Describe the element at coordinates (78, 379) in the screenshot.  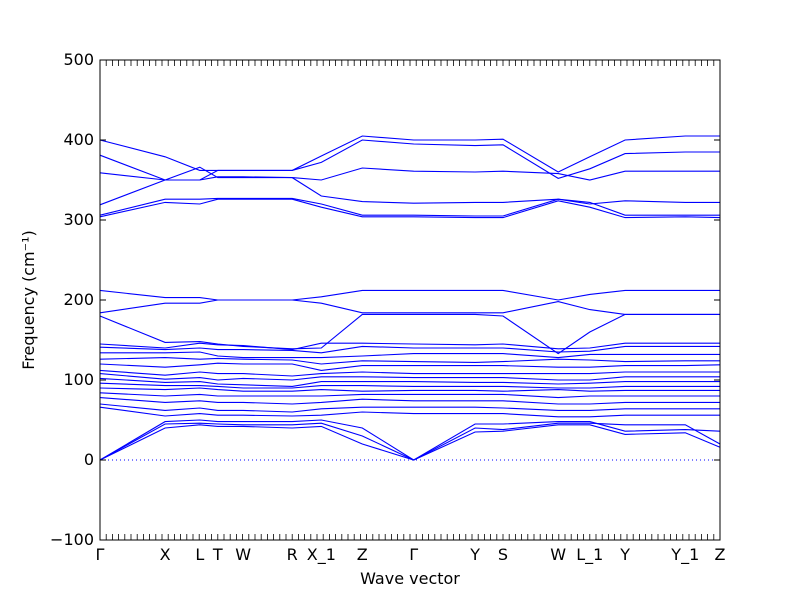
I see `y-tick-label: 100` at that location.